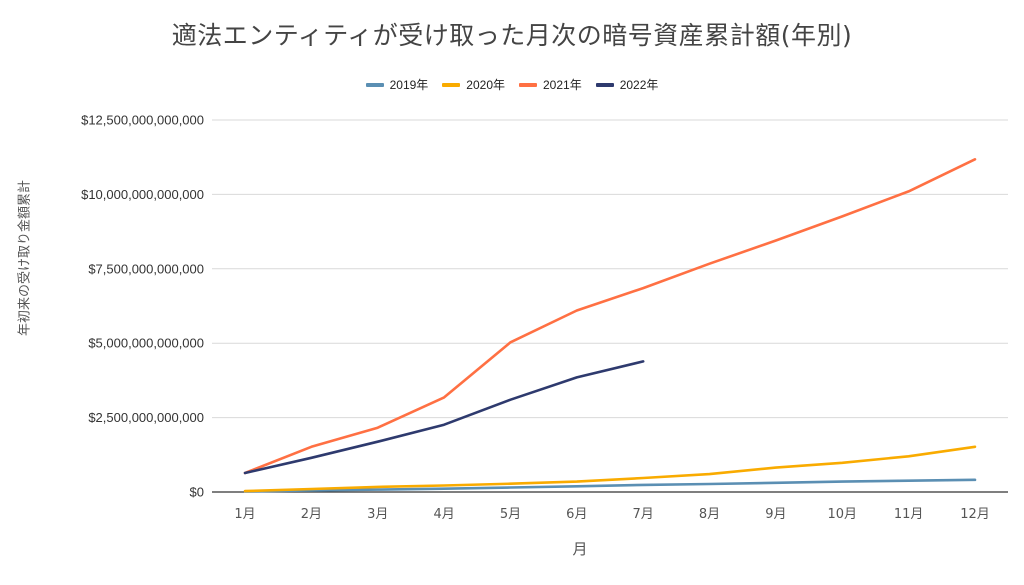 Image resolution: width=1024 pixels, height=585 pixels. I want to click on x-tick-label: 1月, so click(244, 514).